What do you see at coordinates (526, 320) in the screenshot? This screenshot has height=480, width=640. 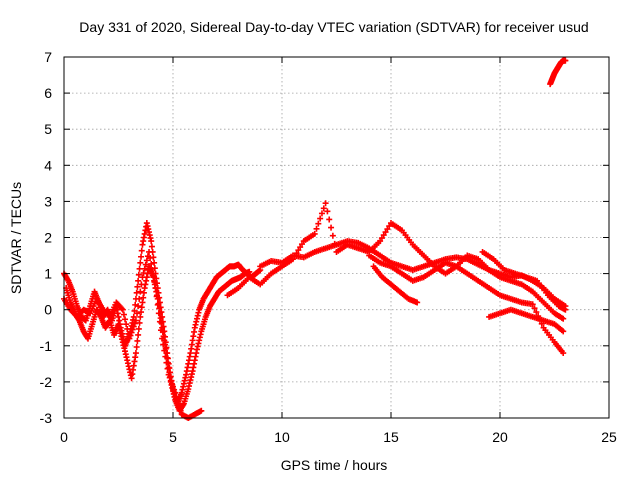 I see `series-sat_h` at bounding box center [526, 320].